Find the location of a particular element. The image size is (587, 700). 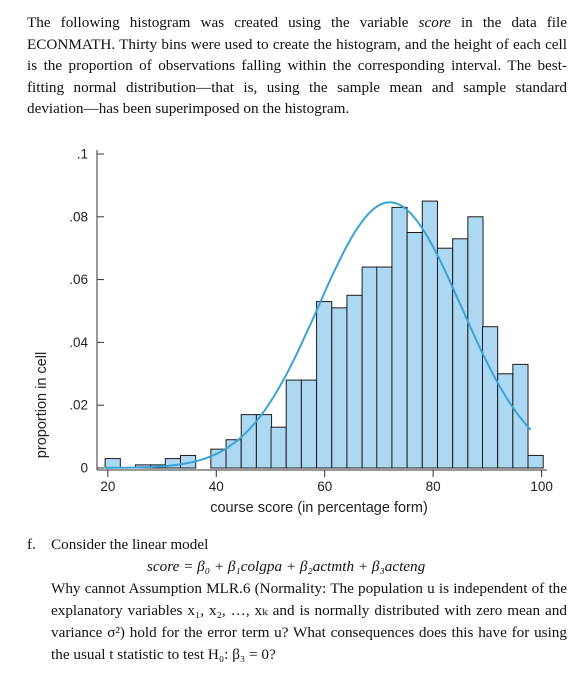

y-tick-label: 0 is located at coordinates (84, 468).